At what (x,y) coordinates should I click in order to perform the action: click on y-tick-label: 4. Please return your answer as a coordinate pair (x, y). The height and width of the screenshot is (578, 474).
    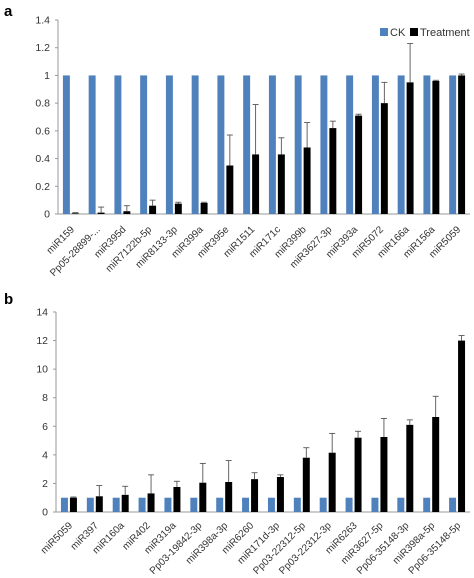
    Looking at the image, I should click on (45, 455).